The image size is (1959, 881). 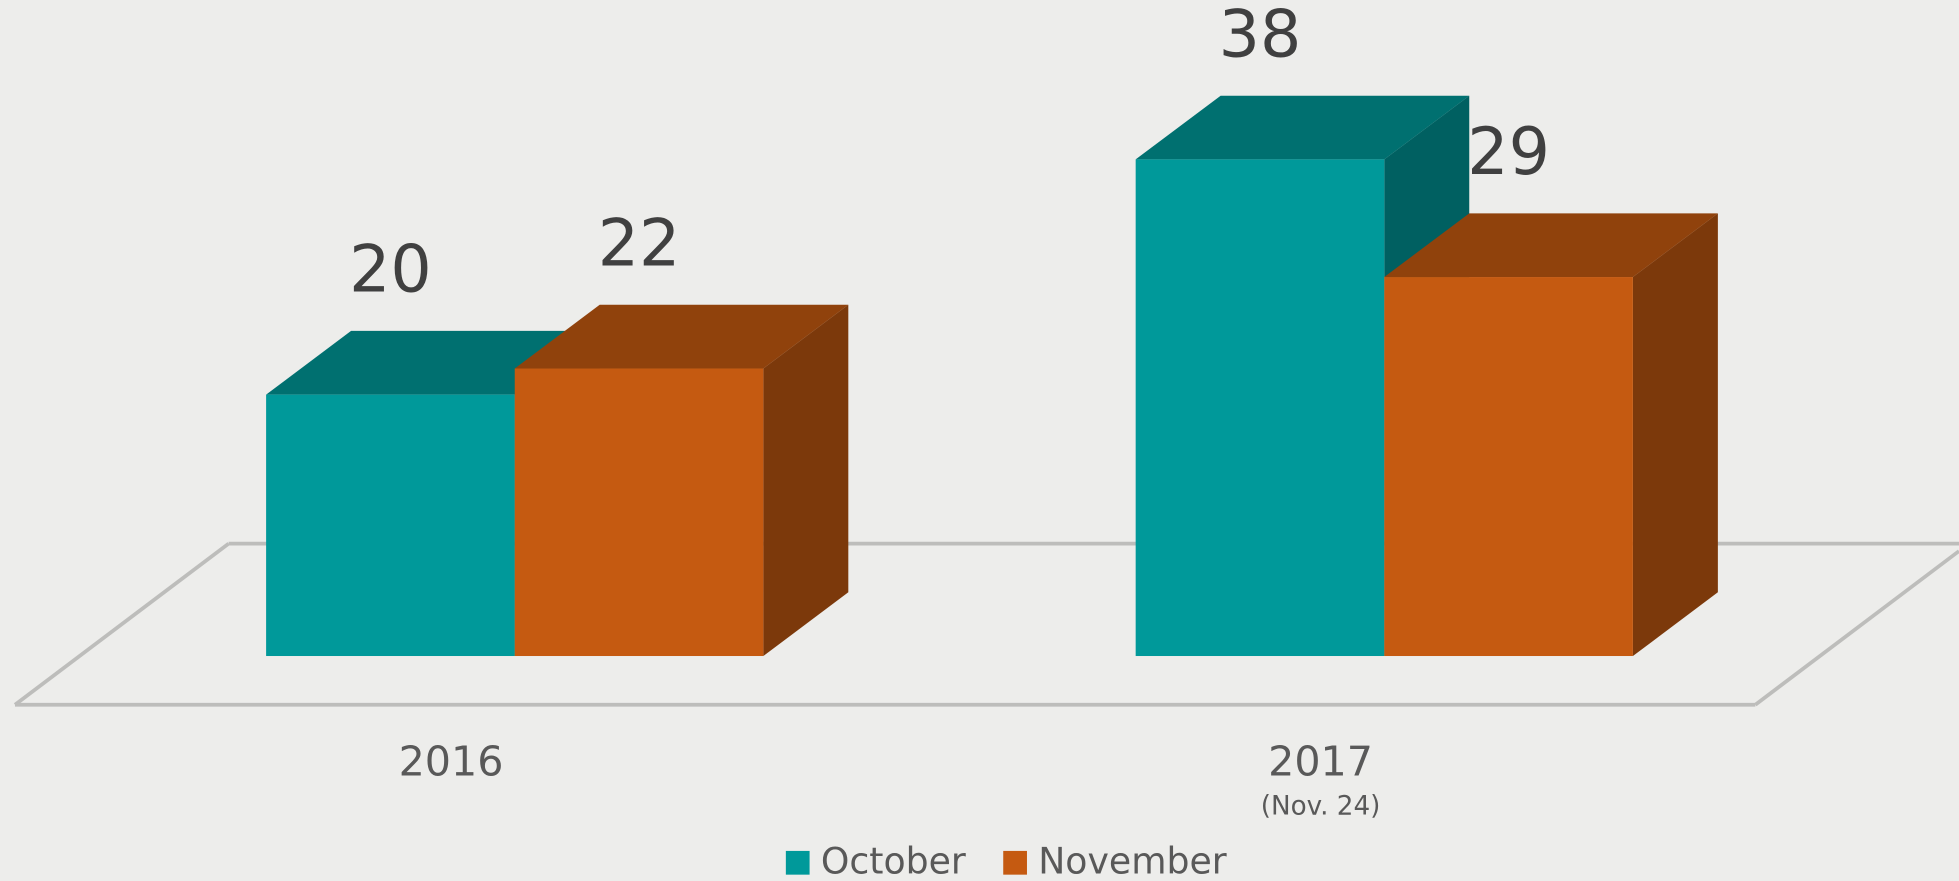 I want to click on value-label: 22, so click(x=639, y=243).